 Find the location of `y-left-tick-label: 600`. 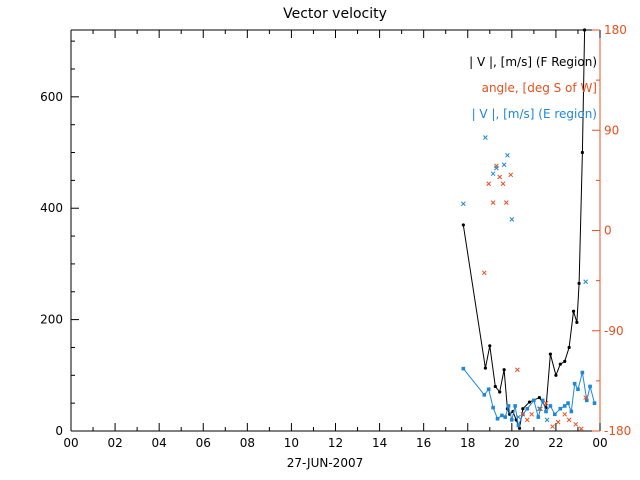

y-left-tick-label: 600 is located at coordinates (51, 97).